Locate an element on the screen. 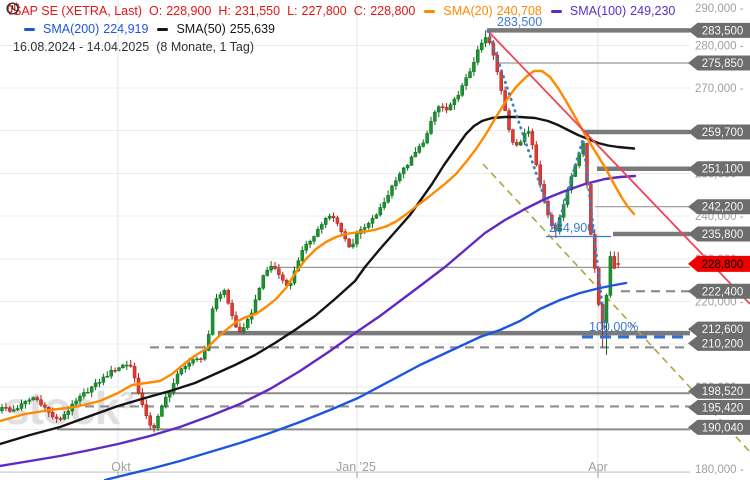 This screenshot has height=480, width=750. legend-sma20: SMA(20) 240,708 is located at coordinates (492, 11).